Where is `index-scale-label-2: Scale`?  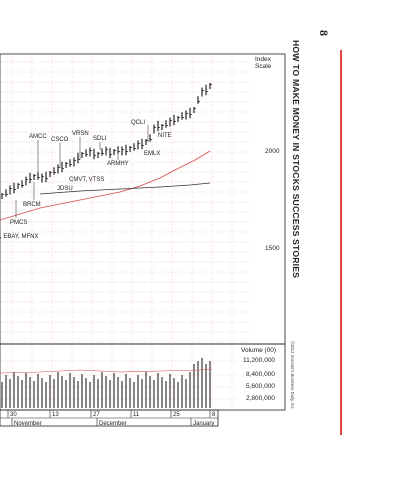
index-scale-label-2: Scale is located at coordinates (263, 66).